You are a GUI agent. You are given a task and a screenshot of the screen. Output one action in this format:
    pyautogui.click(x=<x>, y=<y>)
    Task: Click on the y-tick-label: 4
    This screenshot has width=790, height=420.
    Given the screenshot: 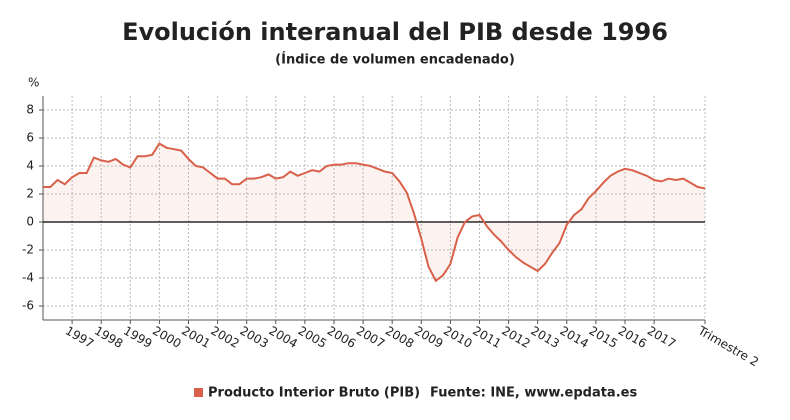 What is the action you would take?
    pyautogui.click(x=30, y=166)
    